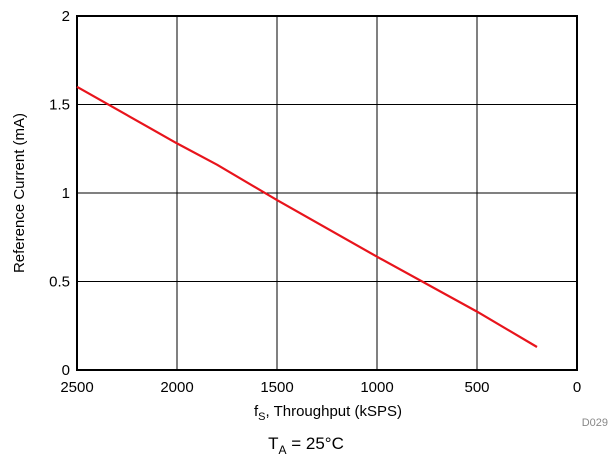 The height and width of the screenshot is (456, 613). Describe the element at coordinates (328, 413) in the screenshot. I see `x-axis-label: fS, Throughput (kSPS)` at that location.